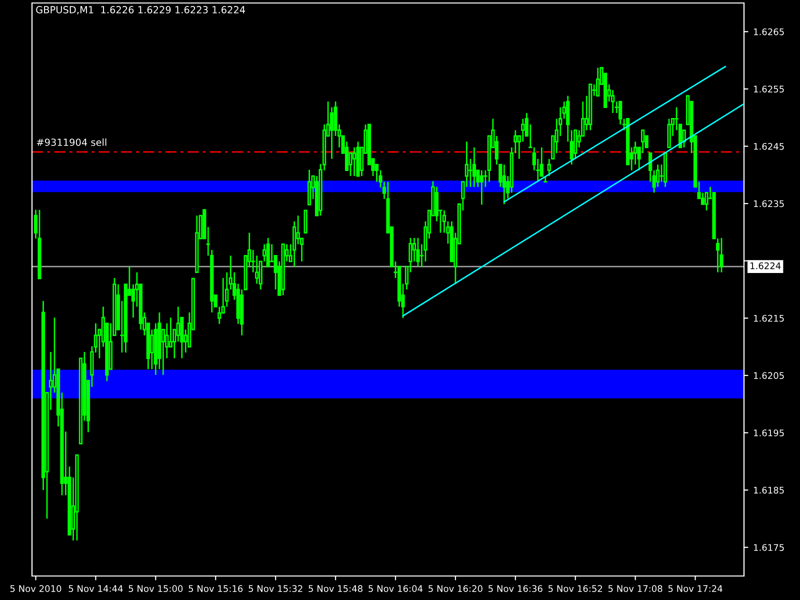  I want to click on x-tick-label: 5 Nov 16:20, so click(455, 588).